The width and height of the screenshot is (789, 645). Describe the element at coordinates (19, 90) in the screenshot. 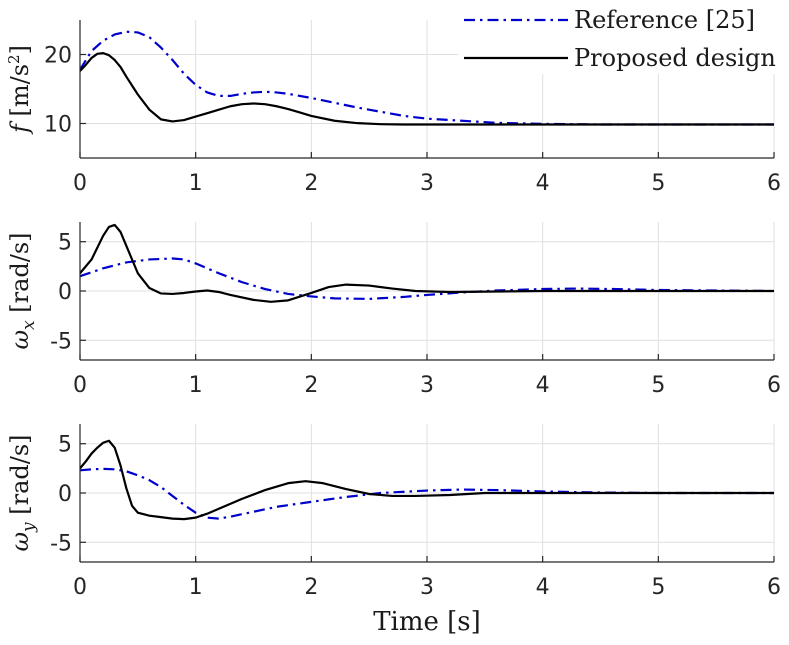

I see `y-axis-label: f [m/s2]` at that location.